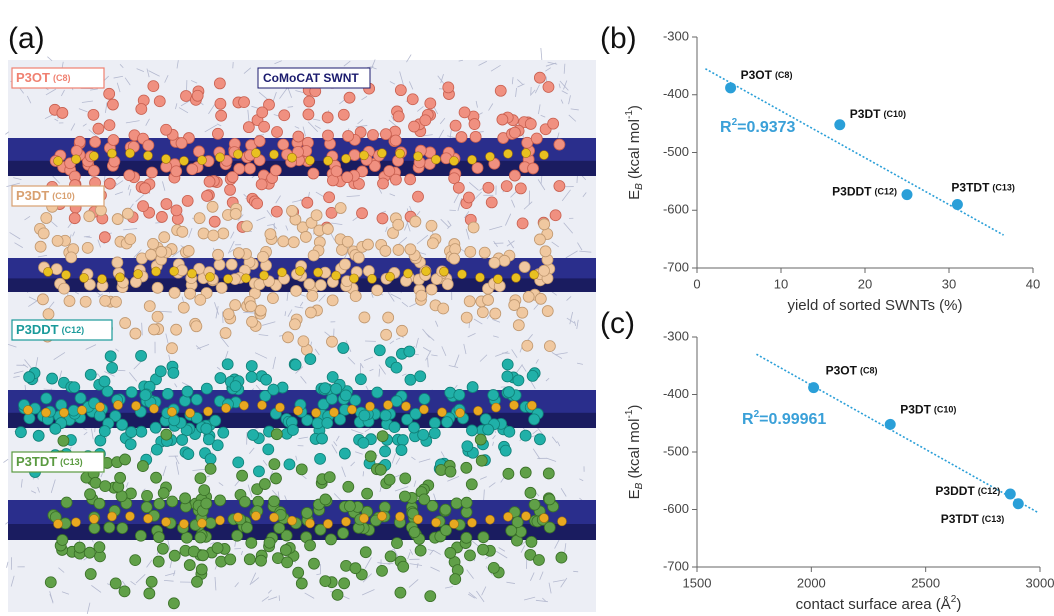  I want to click on y-label-main: E, so click(634, 494).